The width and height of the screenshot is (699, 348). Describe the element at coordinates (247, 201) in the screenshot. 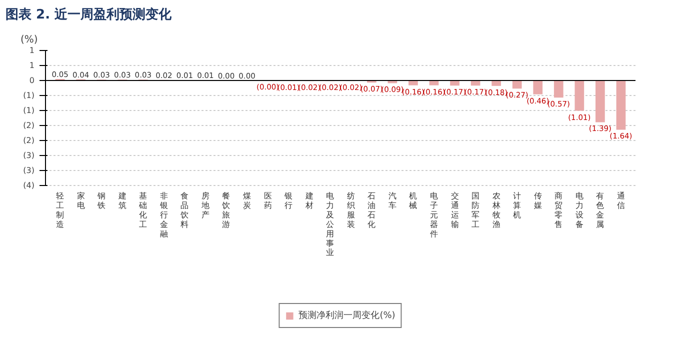

I see `x-tick-label: 煤炭` at that location.